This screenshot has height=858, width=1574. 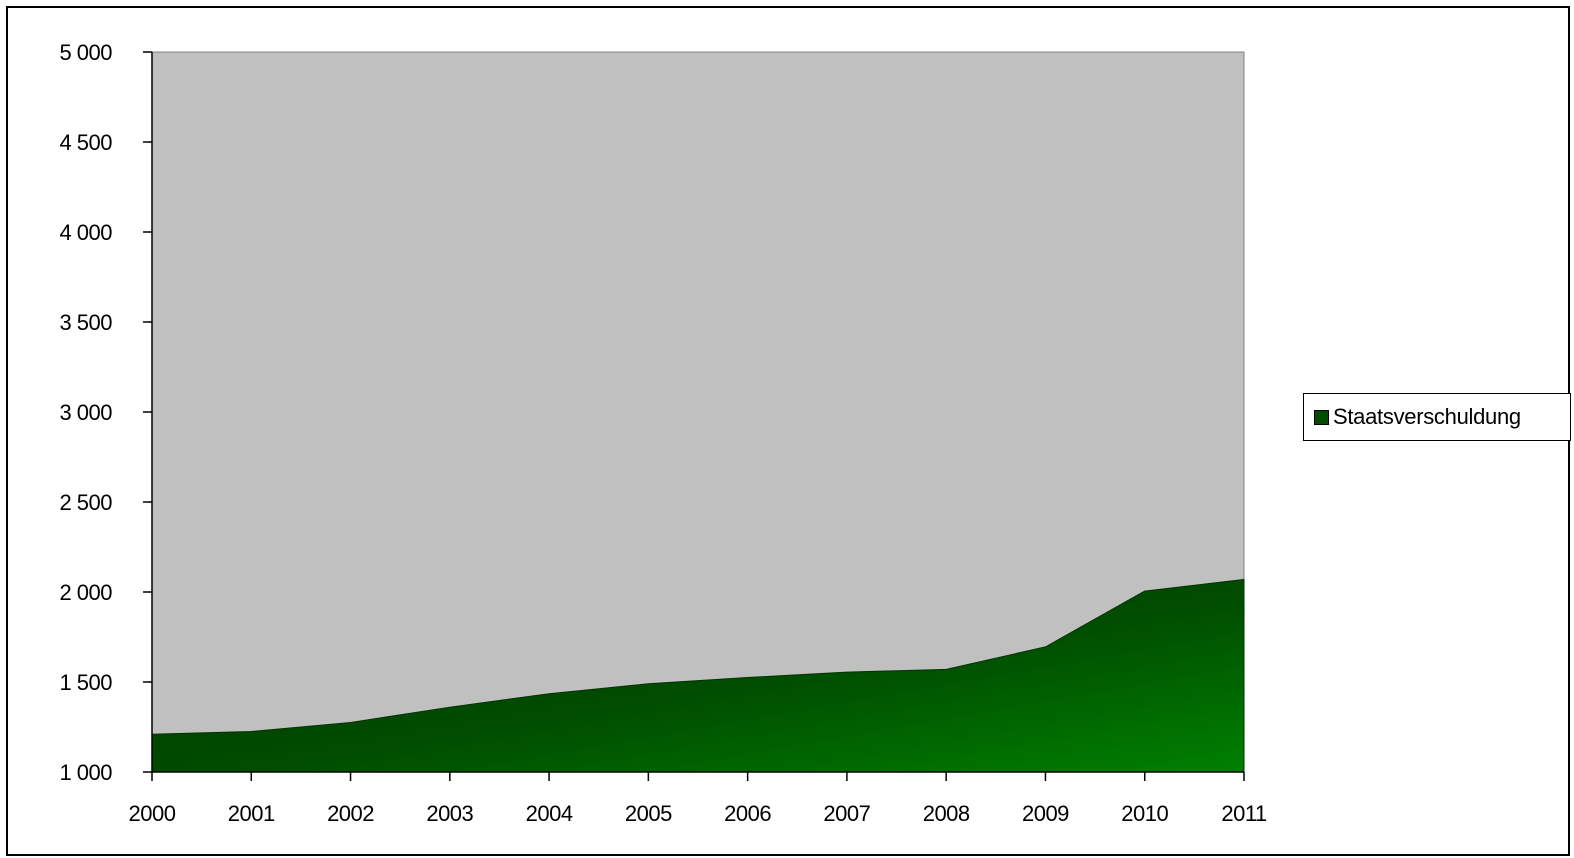 I want to click on x-tick-label: 2009, so click(x=1045, y=813).